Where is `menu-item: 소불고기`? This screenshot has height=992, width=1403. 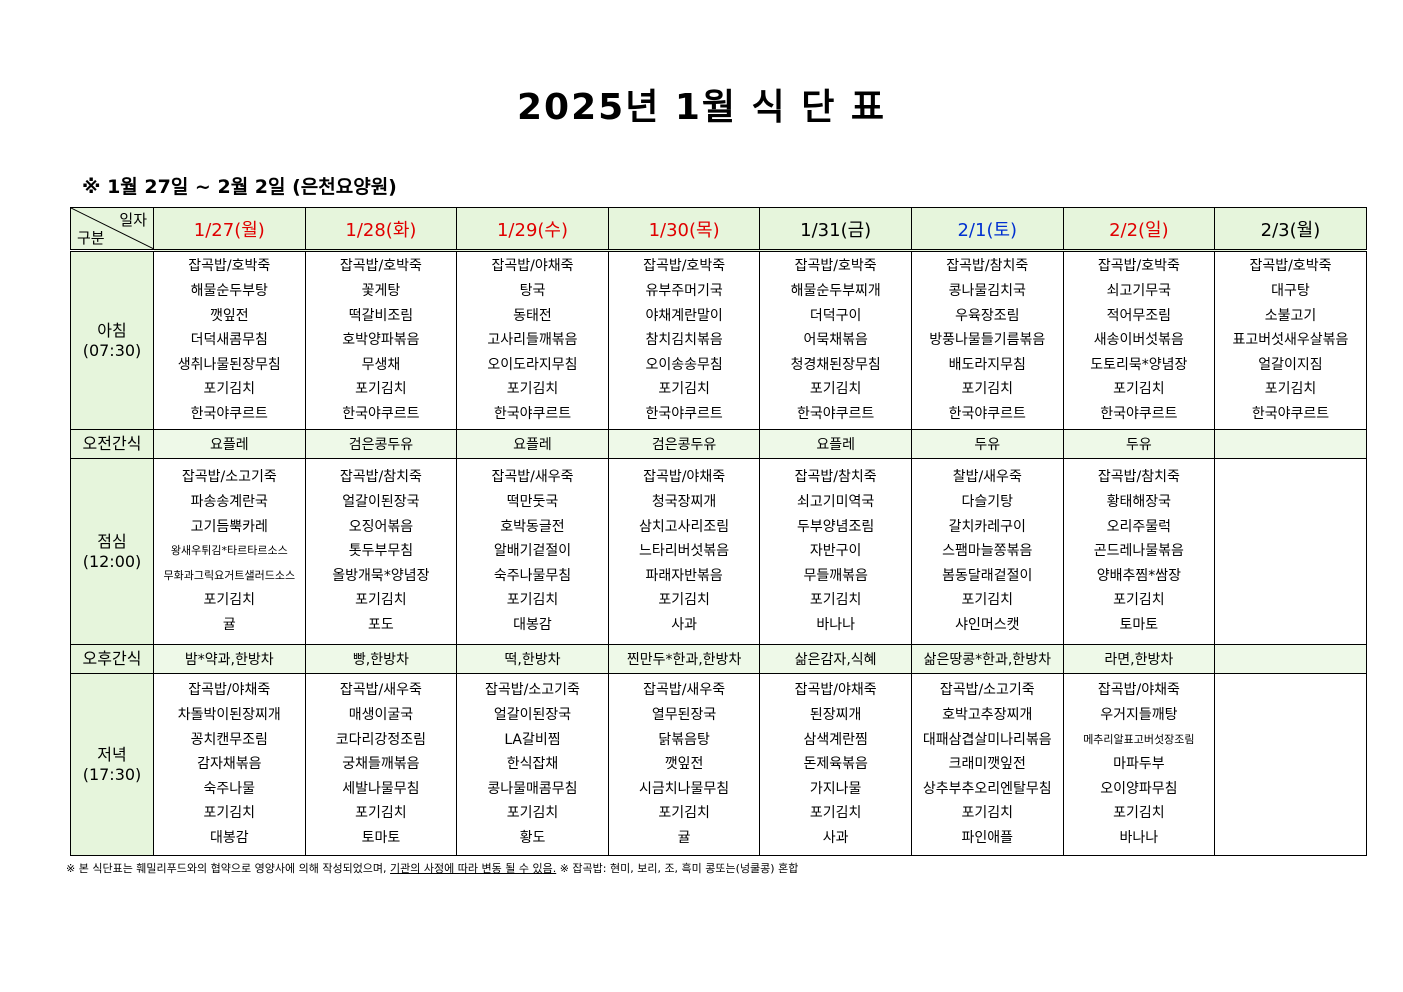
menu-item: 소불고기 is located at coordinates (1290, 315).